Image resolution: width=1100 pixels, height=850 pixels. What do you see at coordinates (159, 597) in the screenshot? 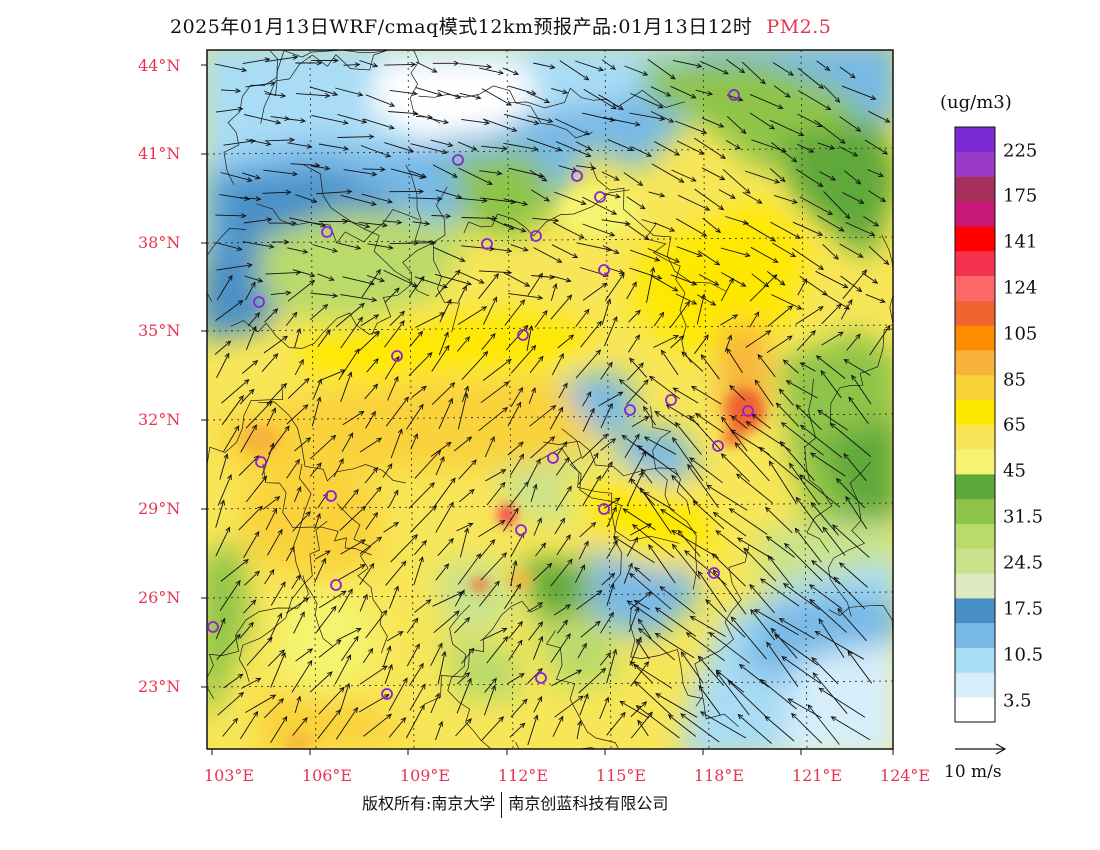
I see `lat-label: 26°N` at bounding box center [159, 597].